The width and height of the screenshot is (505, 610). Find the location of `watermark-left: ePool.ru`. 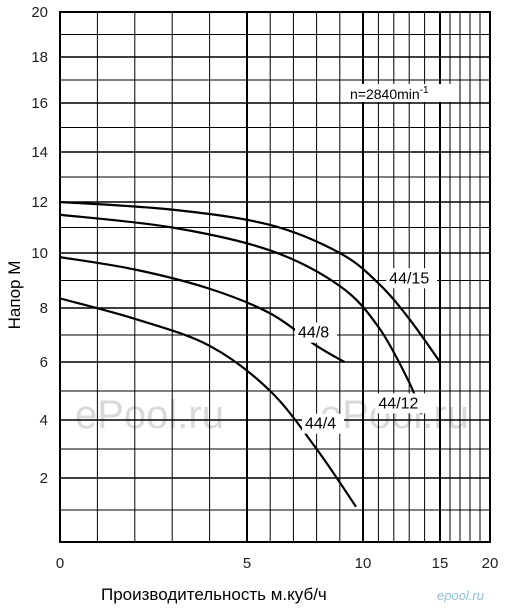

watermark-left: ePool.ru is located at coordinates (149, 415).